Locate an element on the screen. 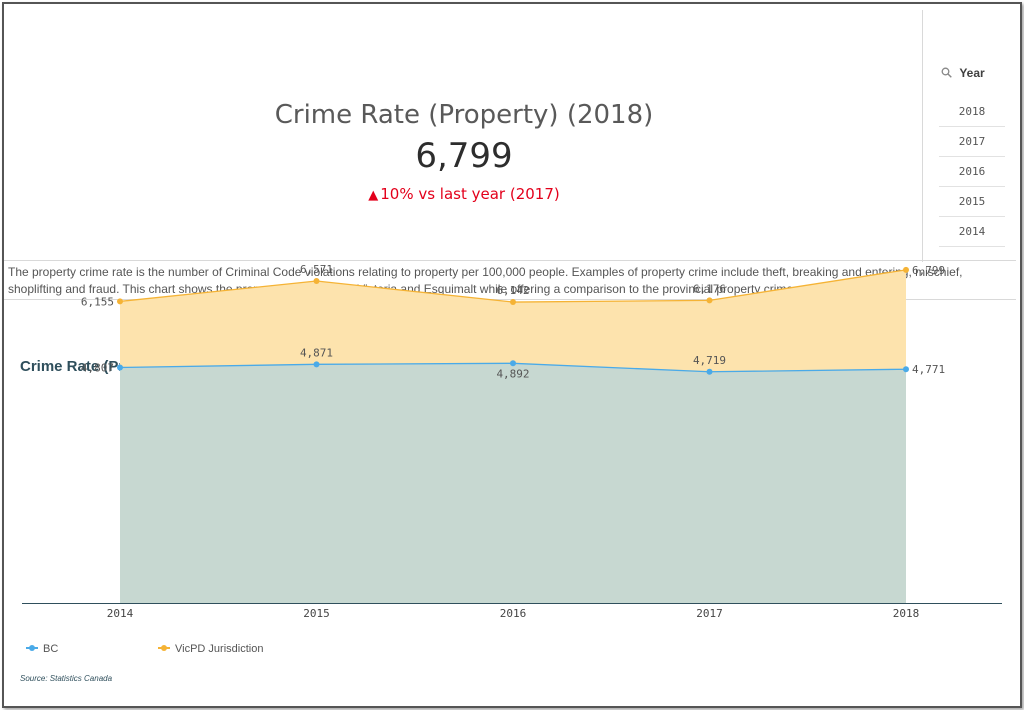  x-tick-label: 2014 is located at coordinates (120, 613).